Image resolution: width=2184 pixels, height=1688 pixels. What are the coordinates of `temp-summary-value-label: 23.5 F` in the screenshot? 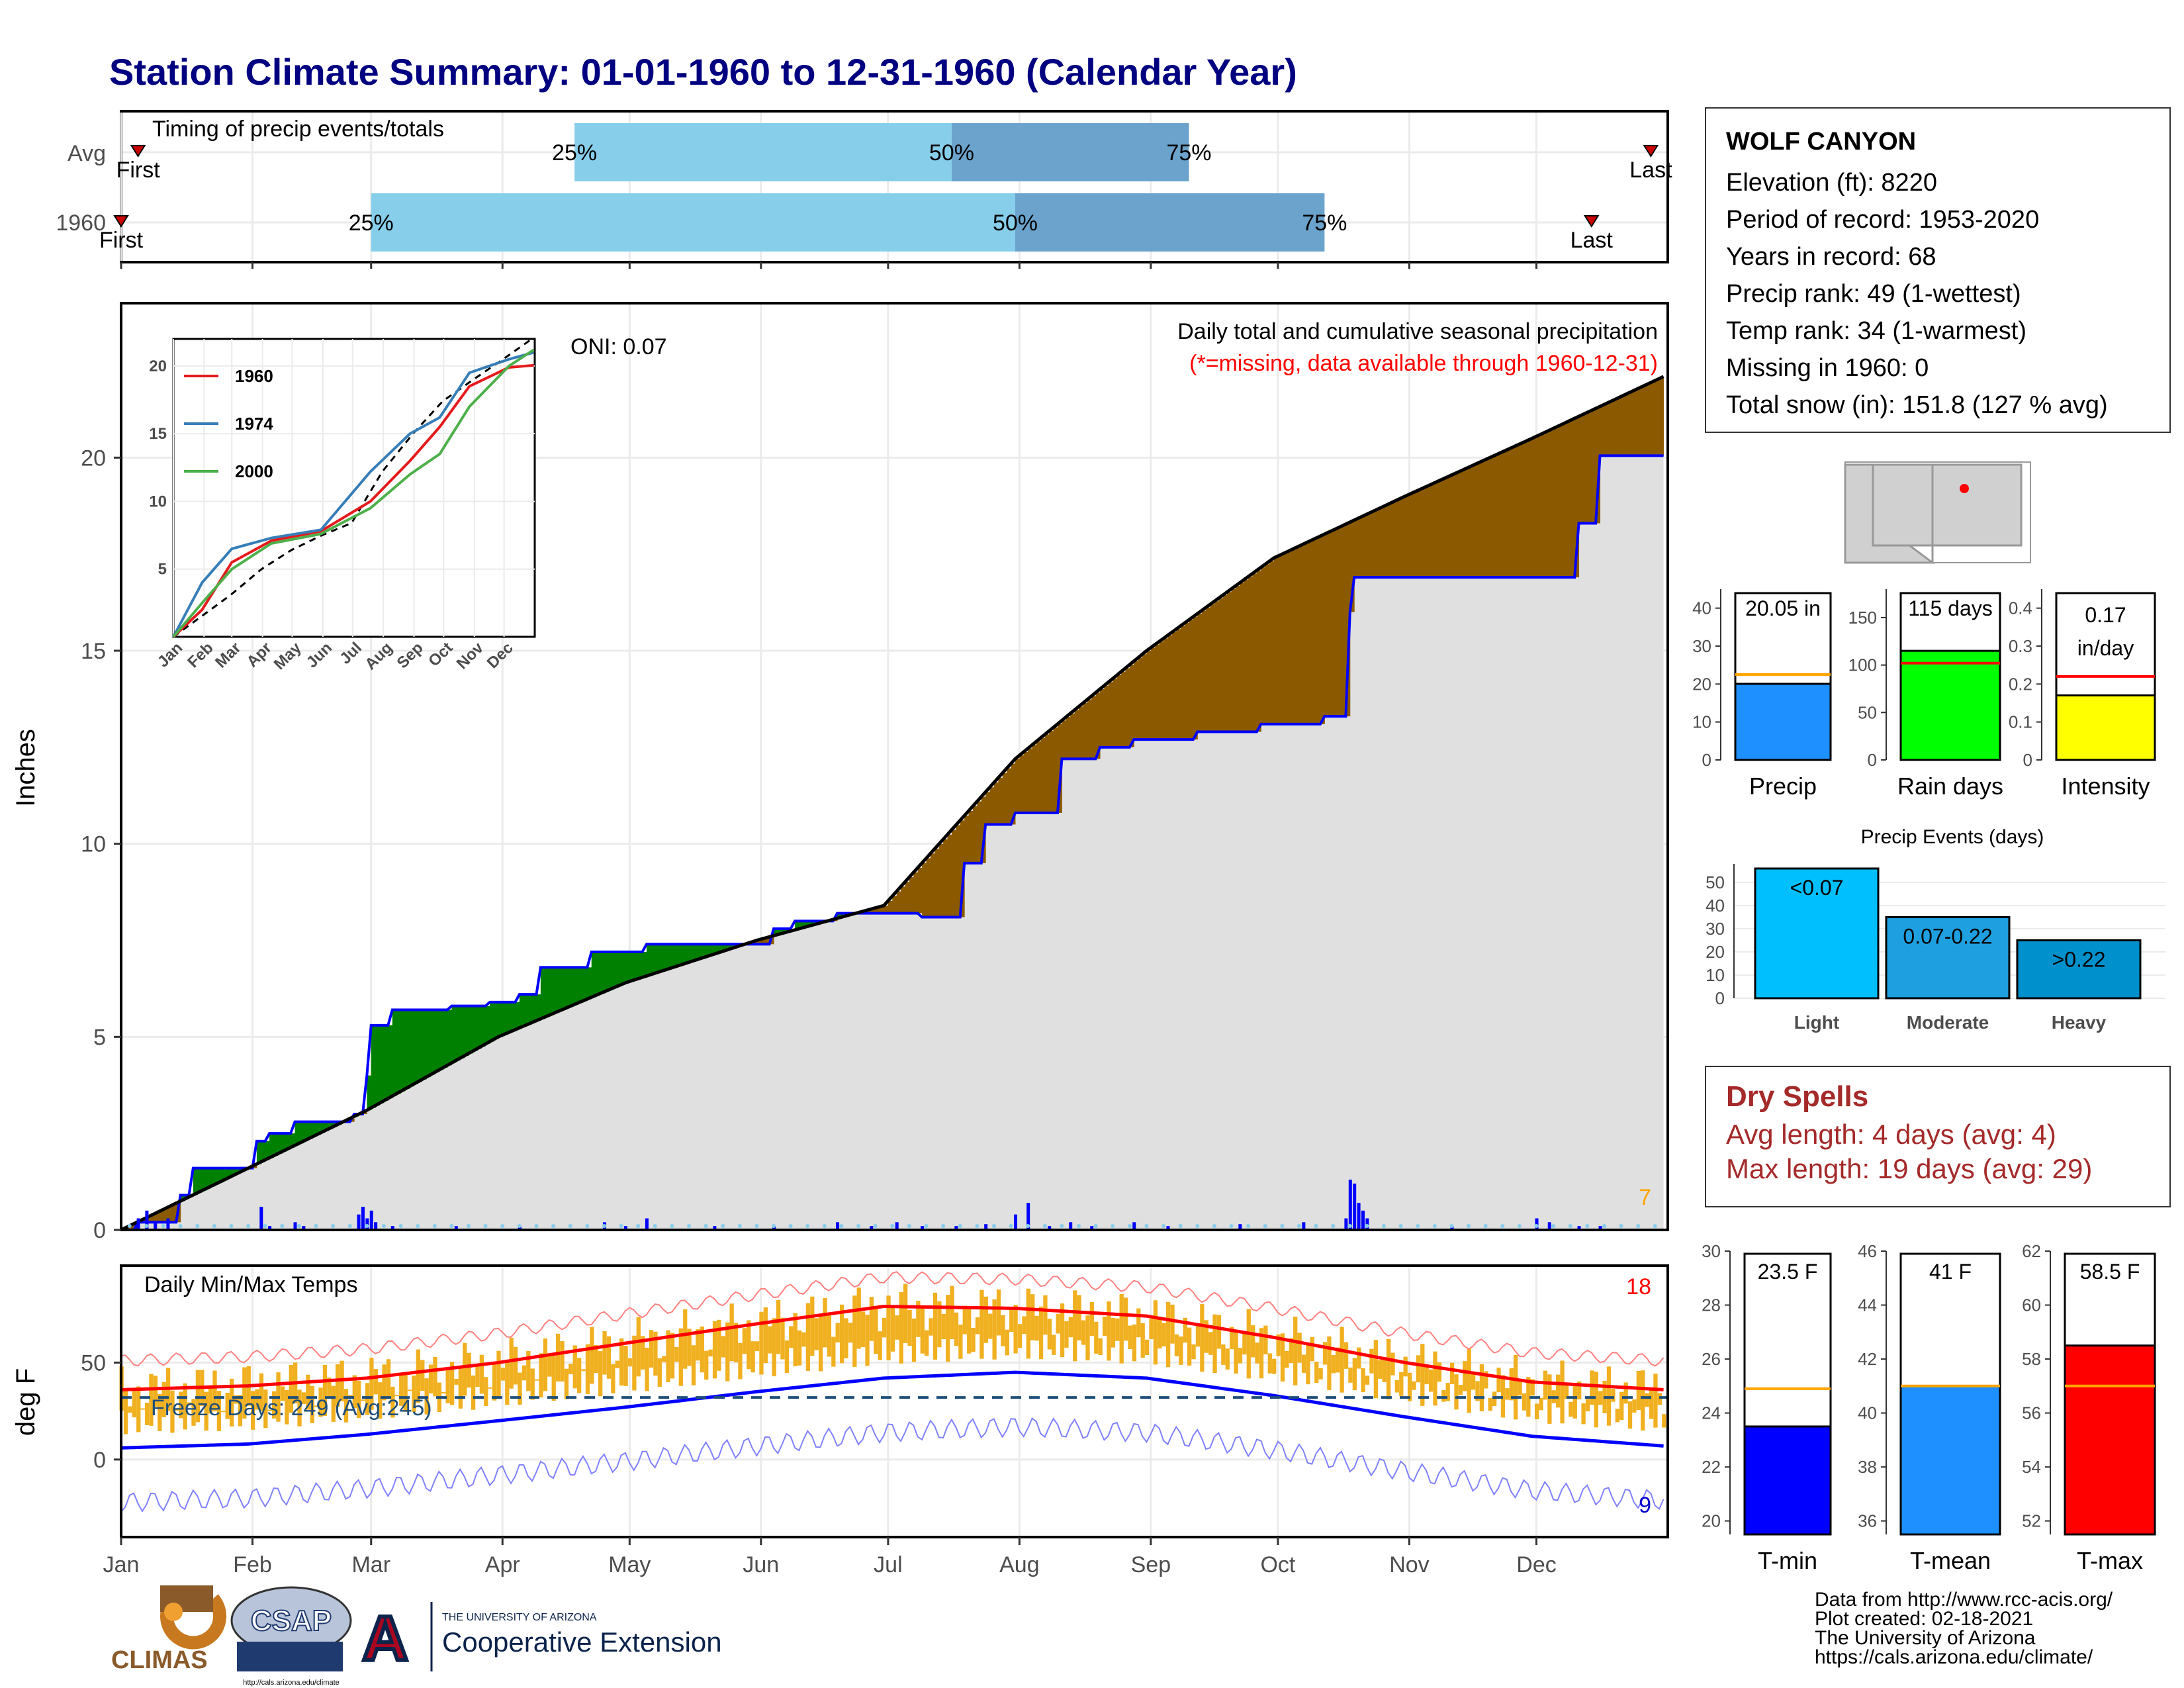 It's located at (1788, 1272).